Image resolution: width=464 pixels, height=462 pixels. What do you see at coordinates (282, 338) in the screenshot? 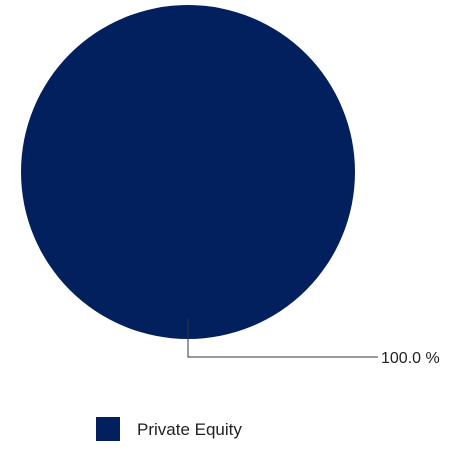
I see `leader-line` at bounding box center [282, 338].